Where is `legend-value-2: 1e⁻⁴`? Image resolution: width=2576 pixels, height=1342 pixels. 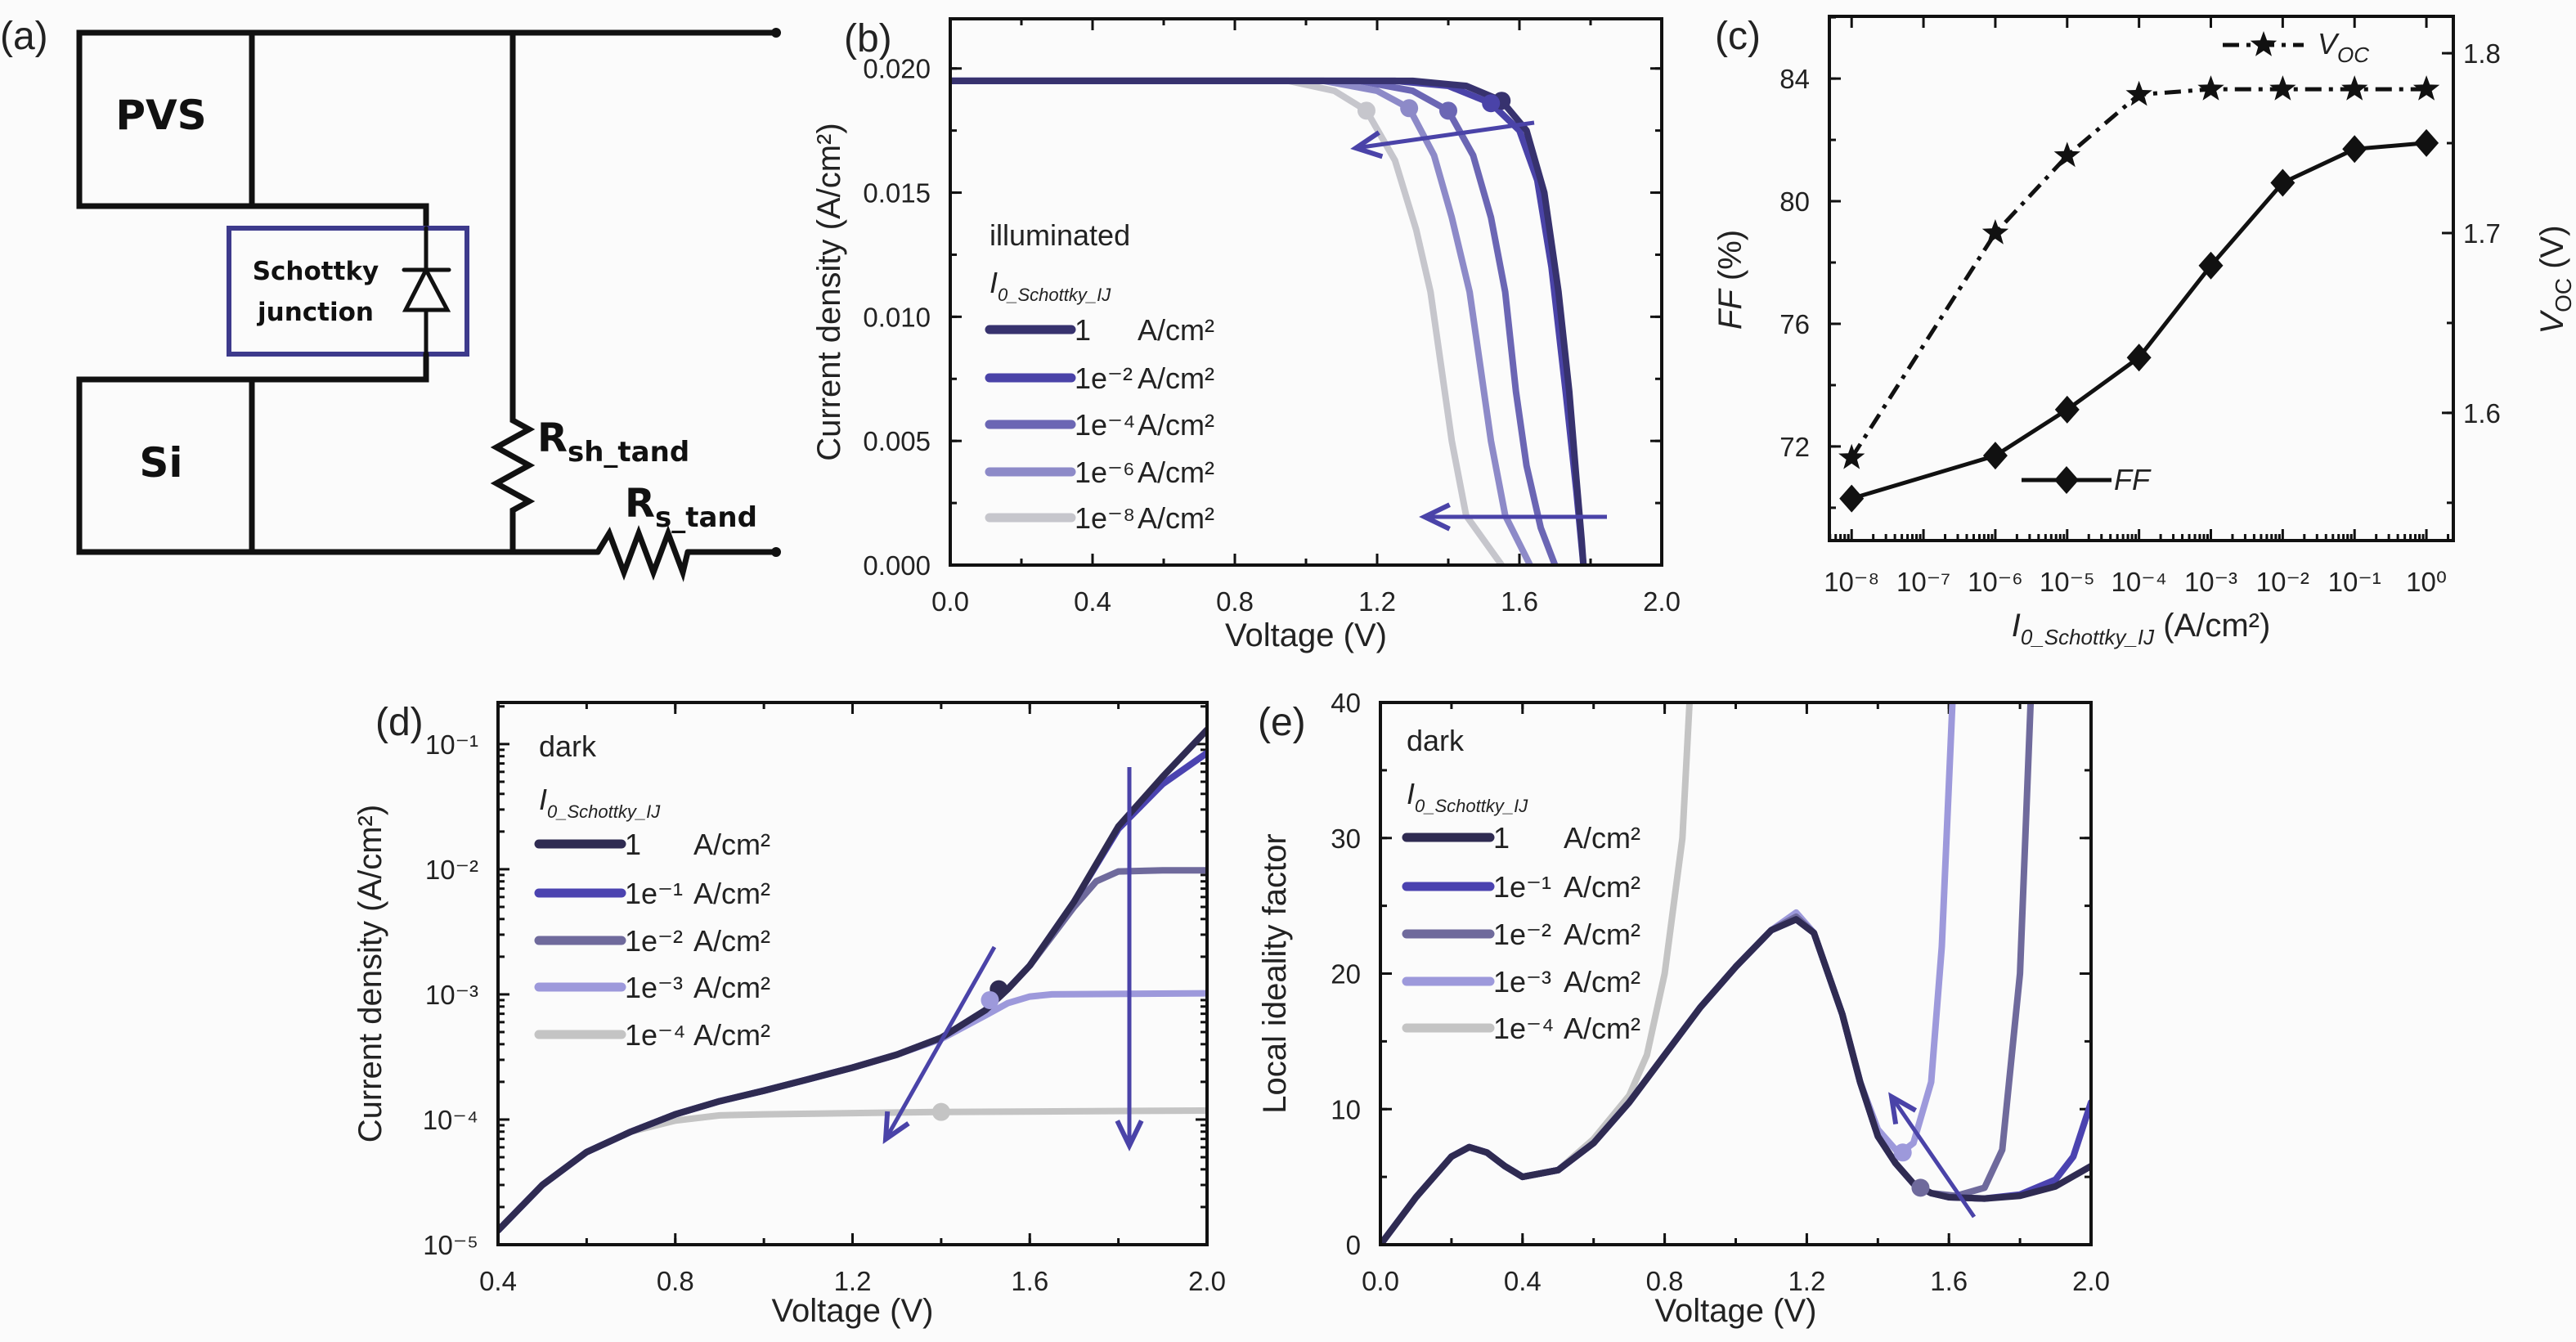
legend-value-2: 1e⁻⁴ is located at coordinates (1105, 425).